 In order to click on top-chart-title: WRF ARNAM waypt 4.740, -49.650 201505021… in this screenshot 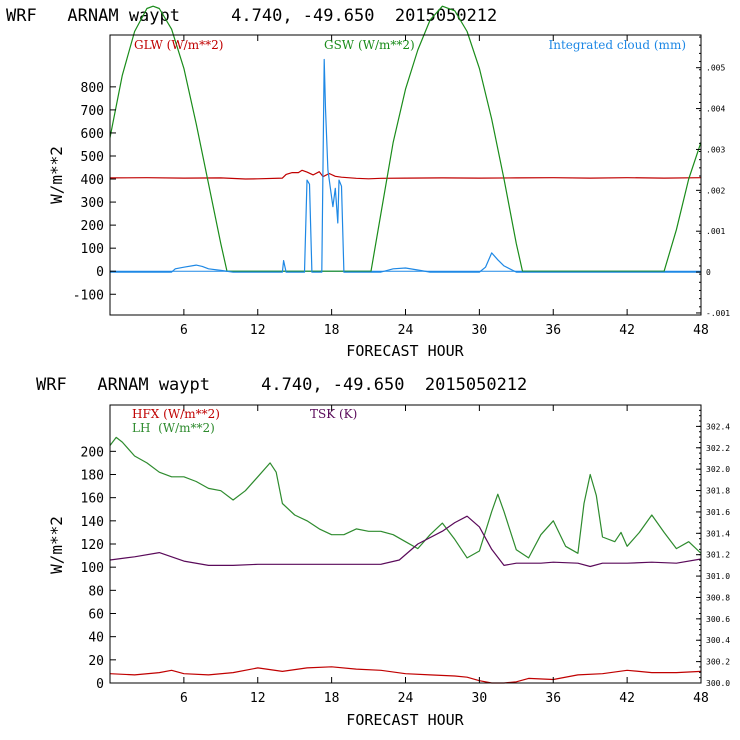, I will do `click(251, 16)`.